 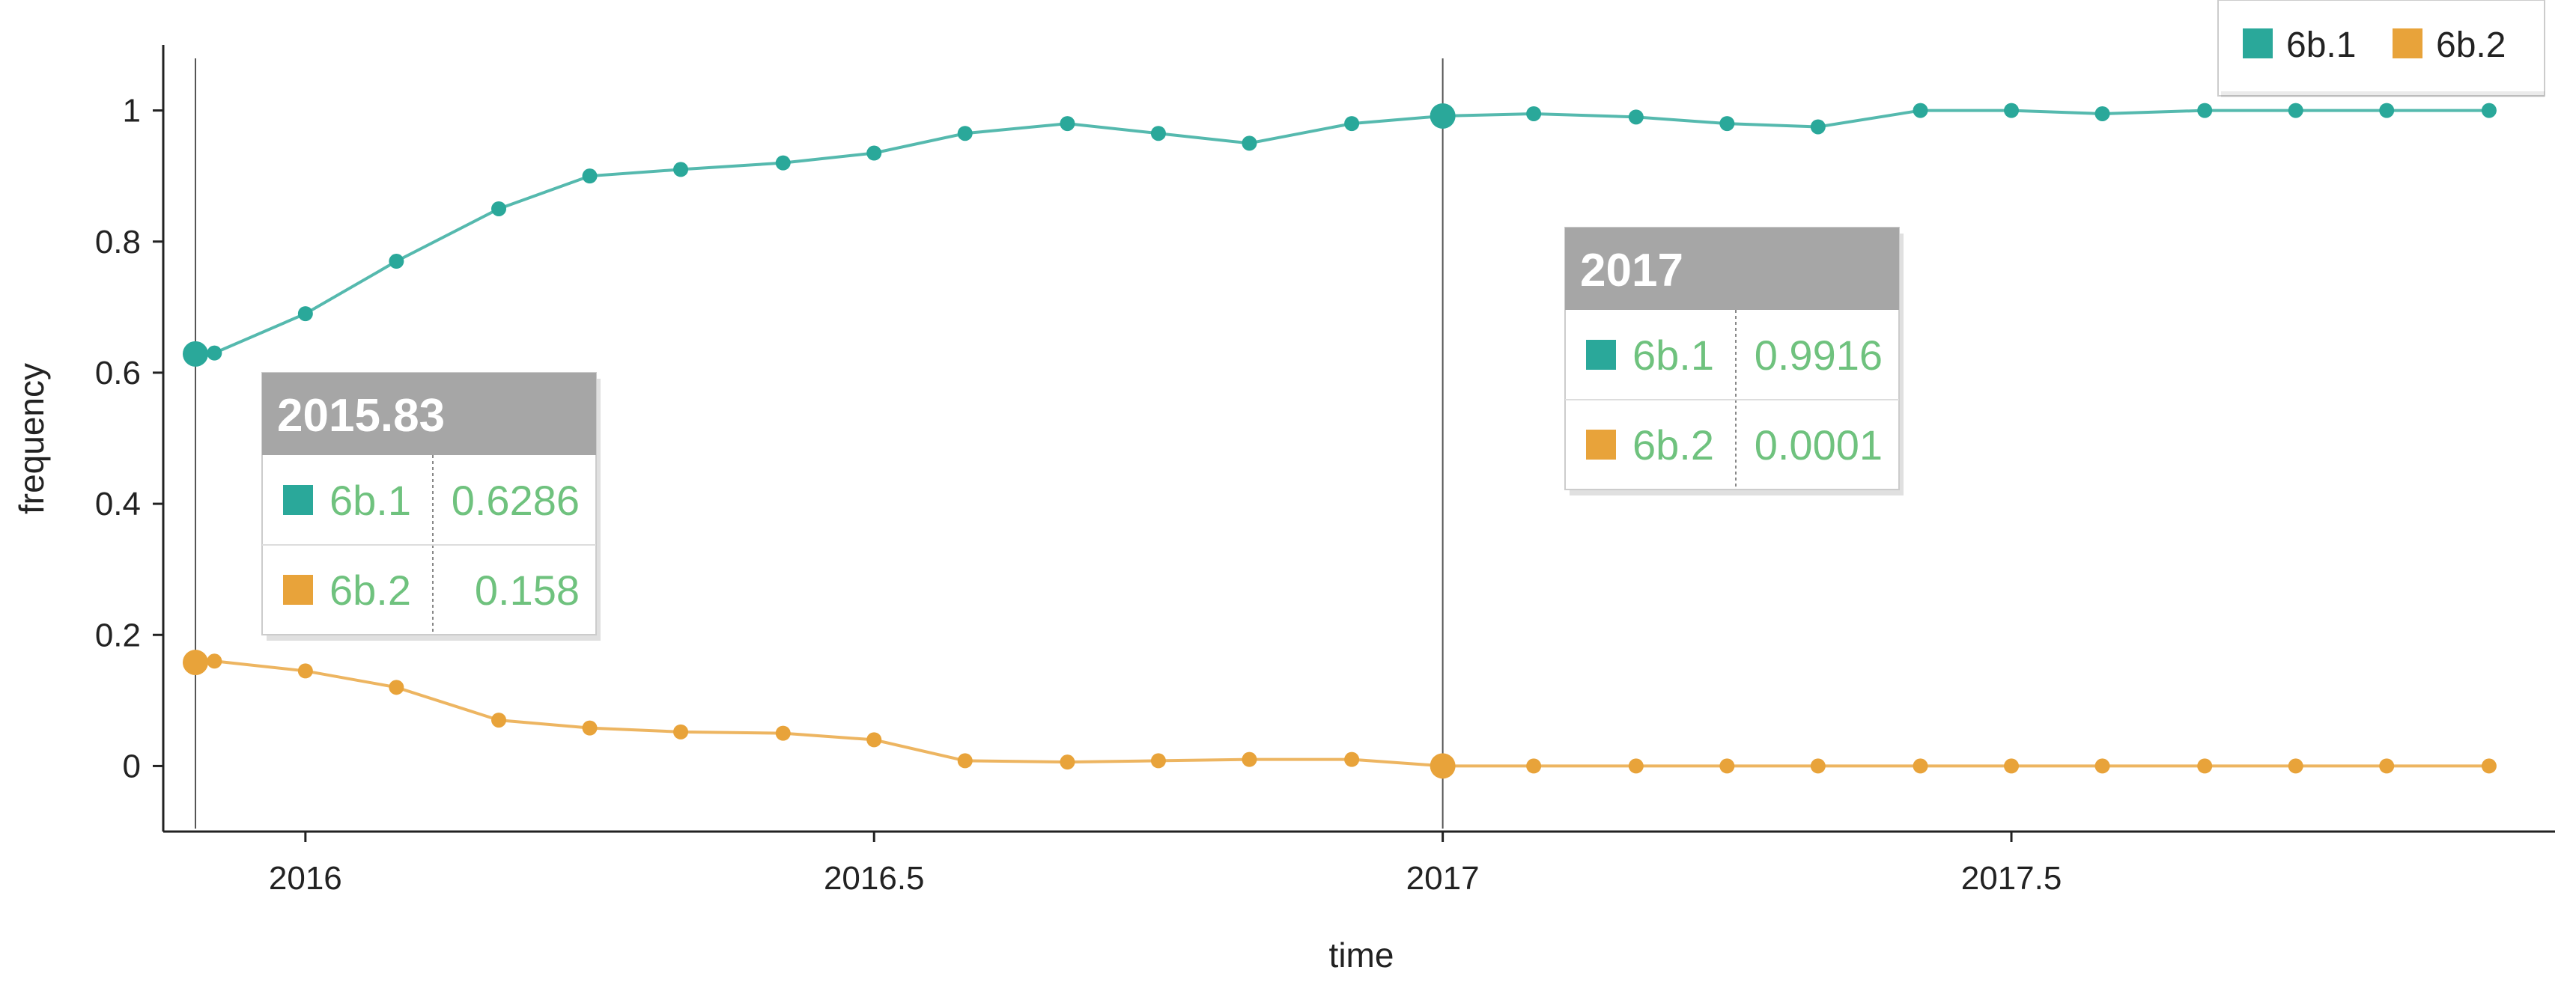 What do you see at coordinates (2383, 94) in the screenshot?
I see `legend-shadow` at bounding box center [2383, 94].